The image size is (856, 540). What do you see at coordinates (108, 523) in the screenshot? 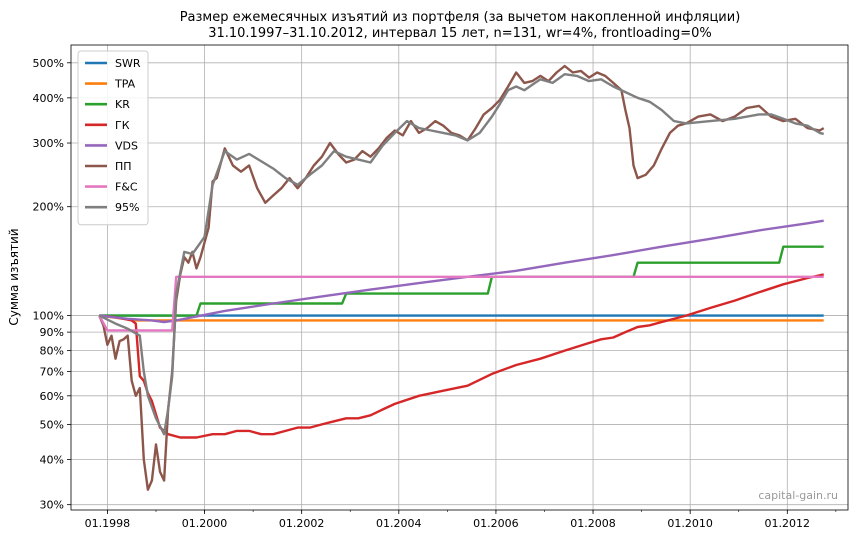
I see `x-tick-label: 01.1998` at bounding box center [108, 523].